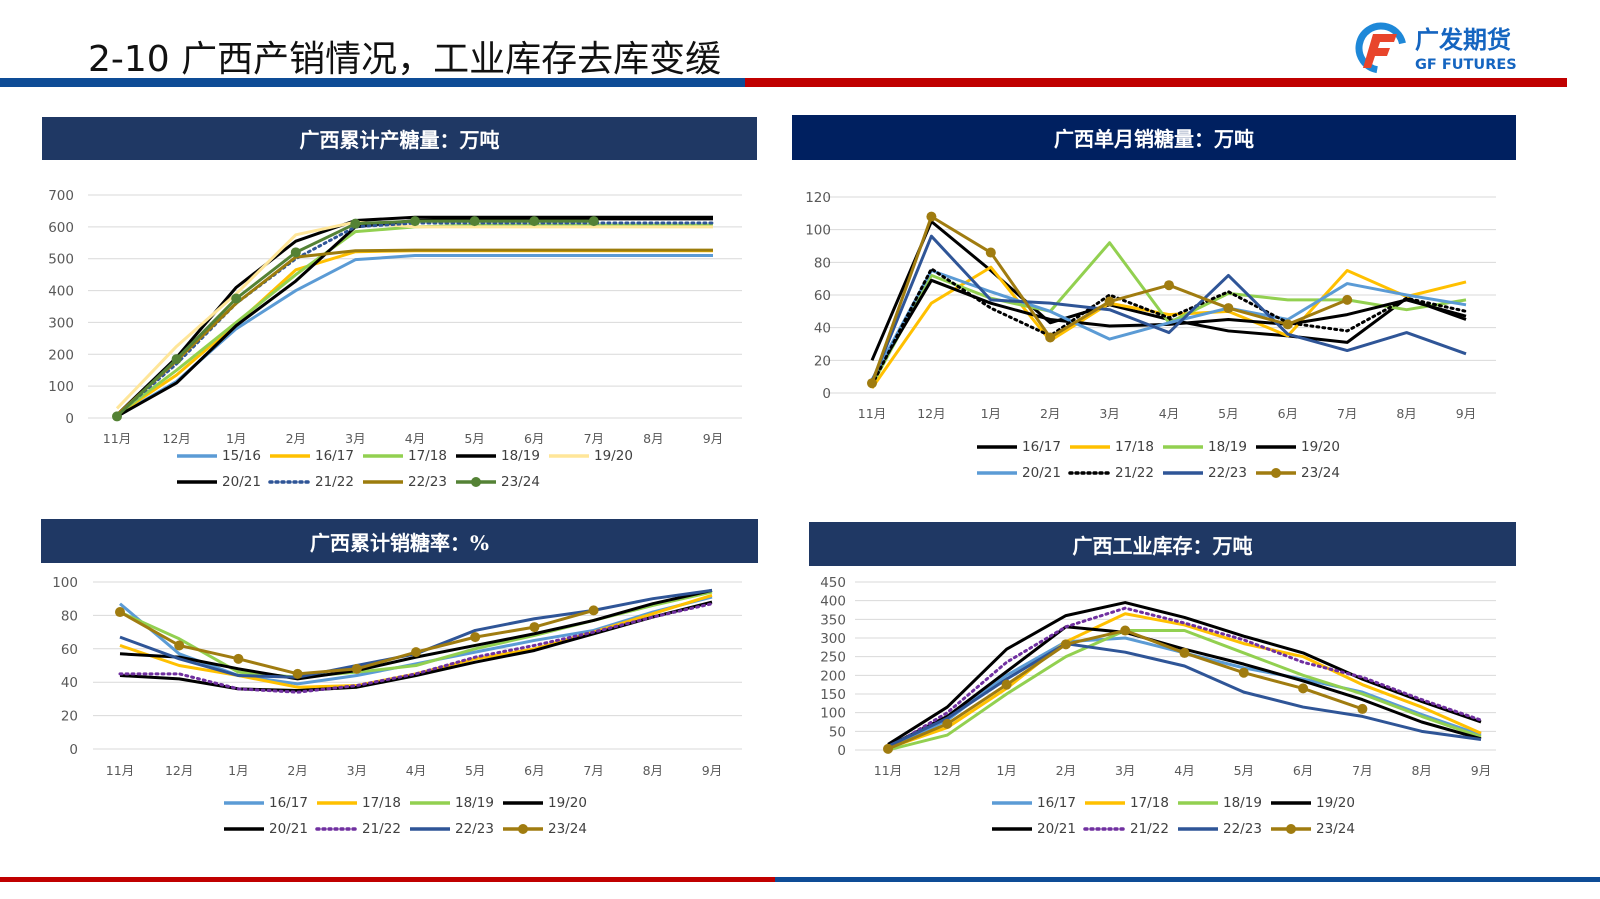  I want to click on chart-sales-rate: 0 20 40 60 80 100 11月 12月 1月 2月 3月 4月 5月 6月 7月 8月 9月, so click(397, 676).